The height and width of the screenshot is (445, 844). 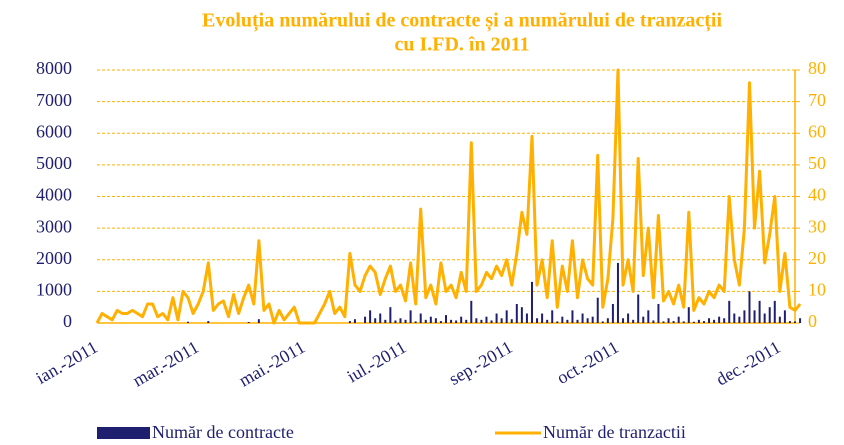 What do you see at coordinates (614, 432) in the screenshot?
I see `legend-label: Număr de tranzactii` at bounding box center [614, 432].